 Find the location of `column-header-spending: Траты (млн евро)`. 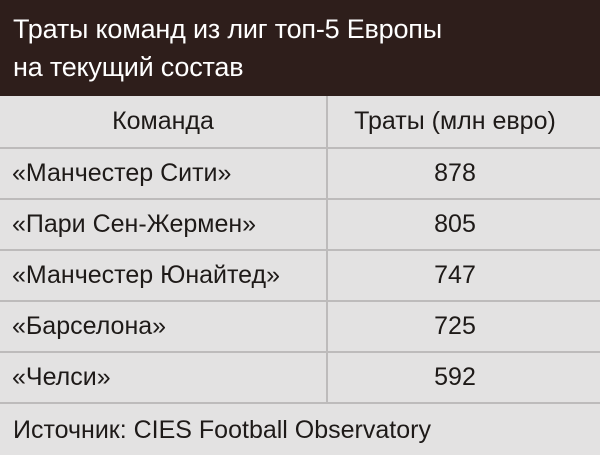

column-header-spending: Траты (млн евро) is located at coordinates (455, 121).